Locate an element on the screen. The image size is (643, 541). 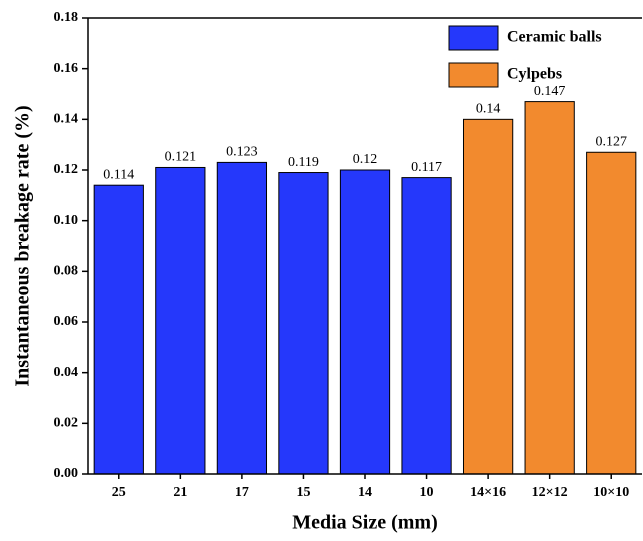
data-label: 0.121 is located at coordinates (181, 157).